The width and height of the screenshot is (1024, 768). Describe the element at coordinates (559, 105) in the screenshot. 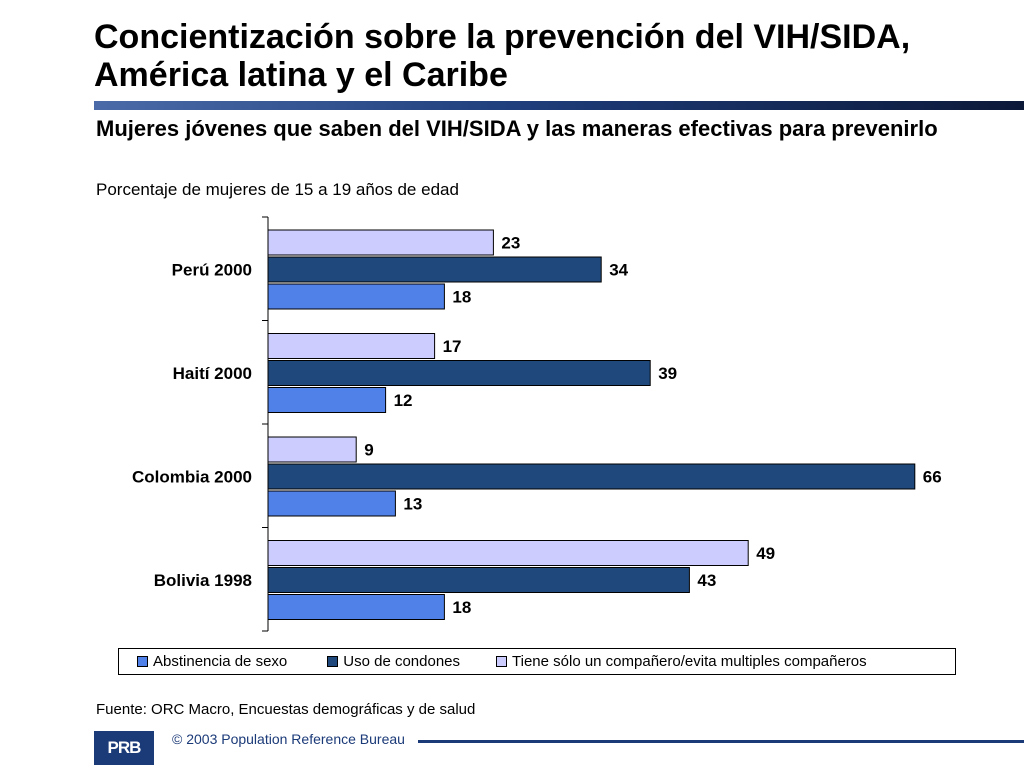

I see `title-divider` at that location.